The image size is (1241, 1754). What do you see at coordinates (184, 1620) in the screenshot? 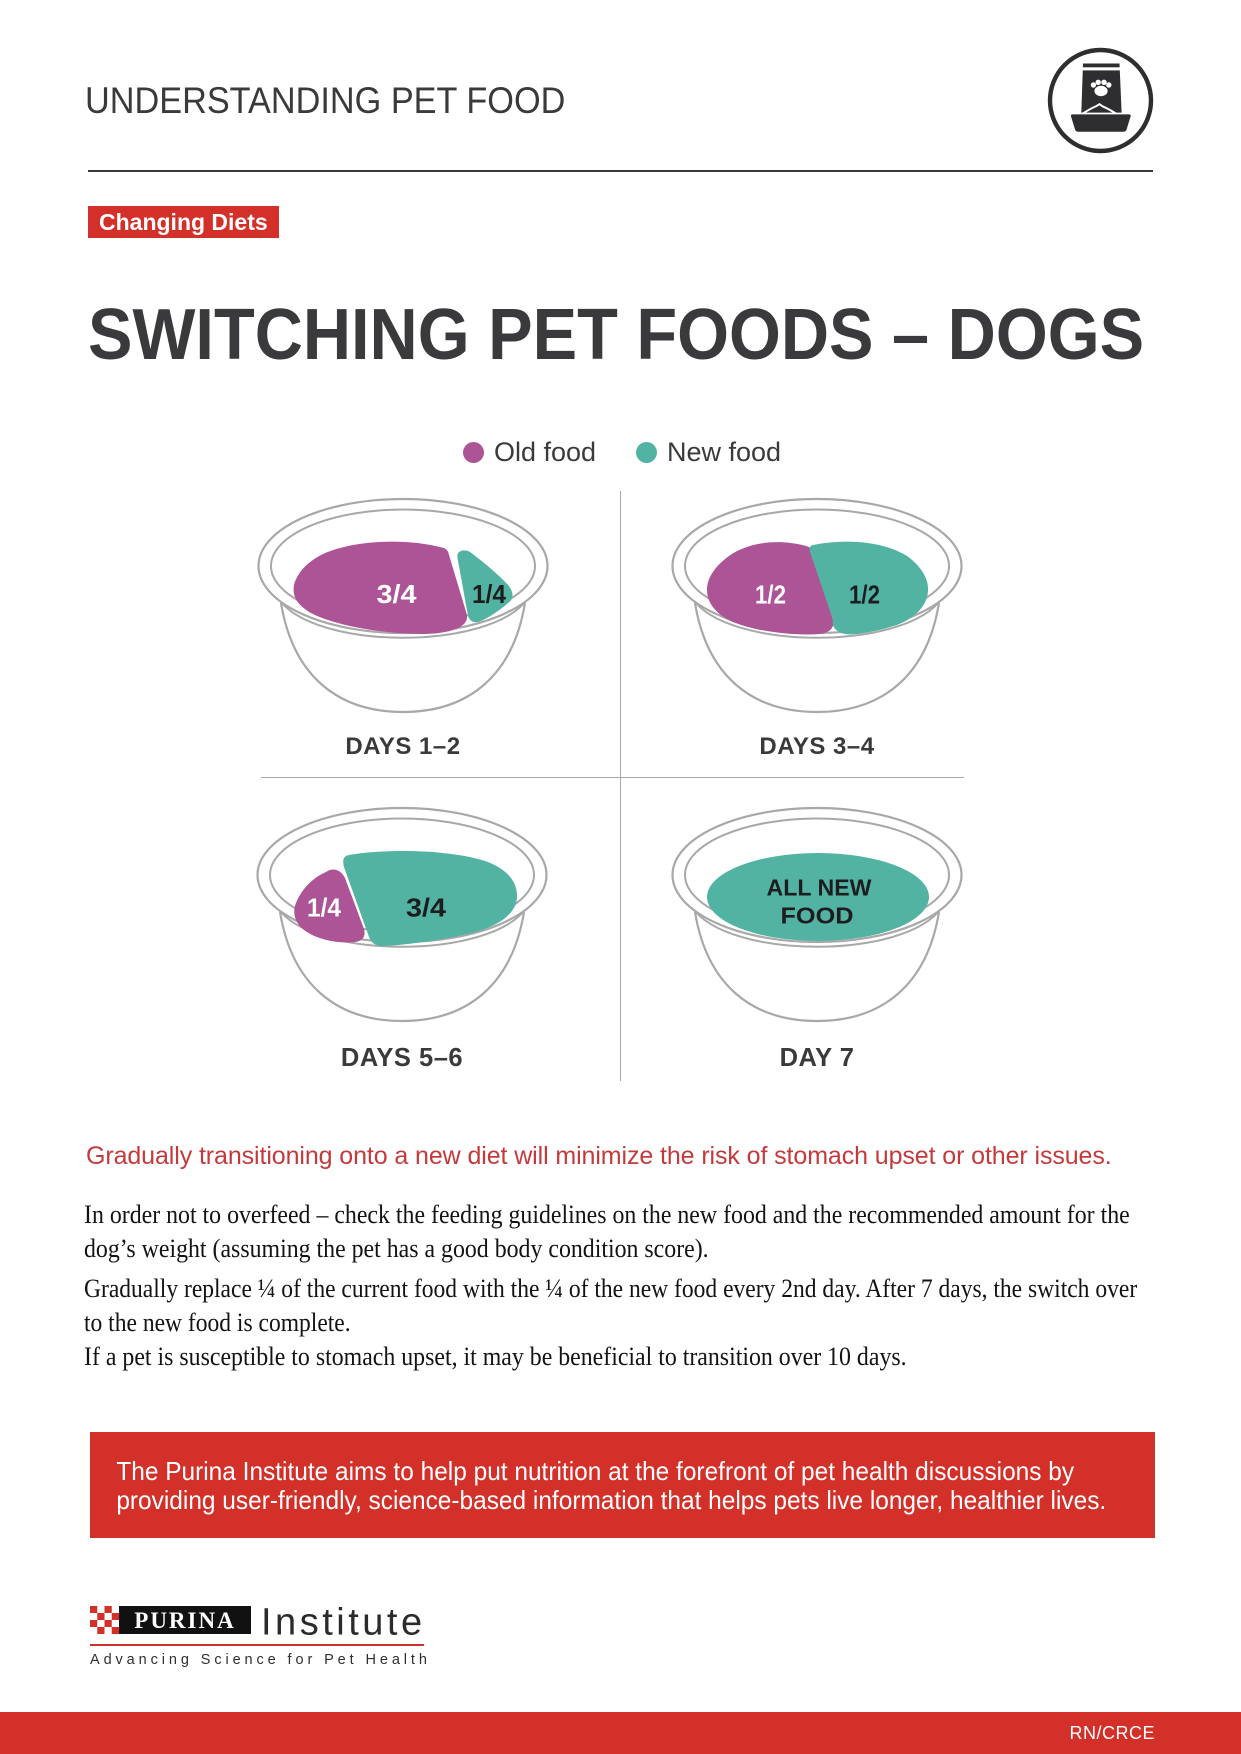
I see `svg-text: PURINA` at bounding box center [184, 1620].